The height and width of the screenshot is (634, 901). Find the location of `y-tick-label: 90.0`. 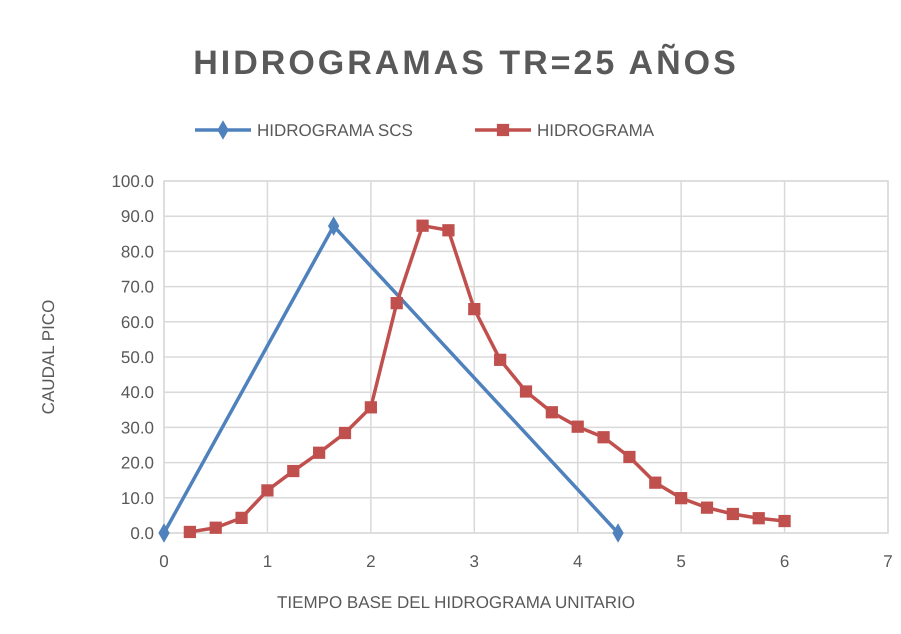

y-tick-label: 90.0 is located at coordinates (137, 216).